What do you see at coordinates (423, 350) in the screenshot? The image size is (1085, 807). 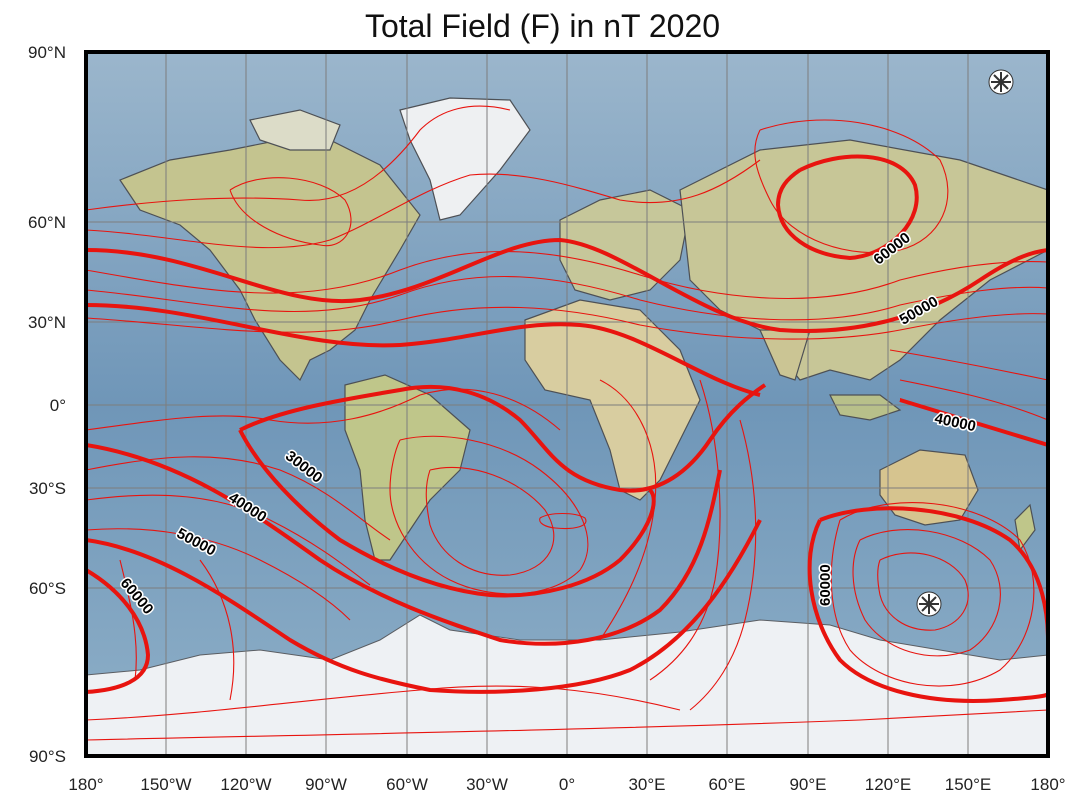 I see `contour-40000-north` at bounding box center [423, 350].